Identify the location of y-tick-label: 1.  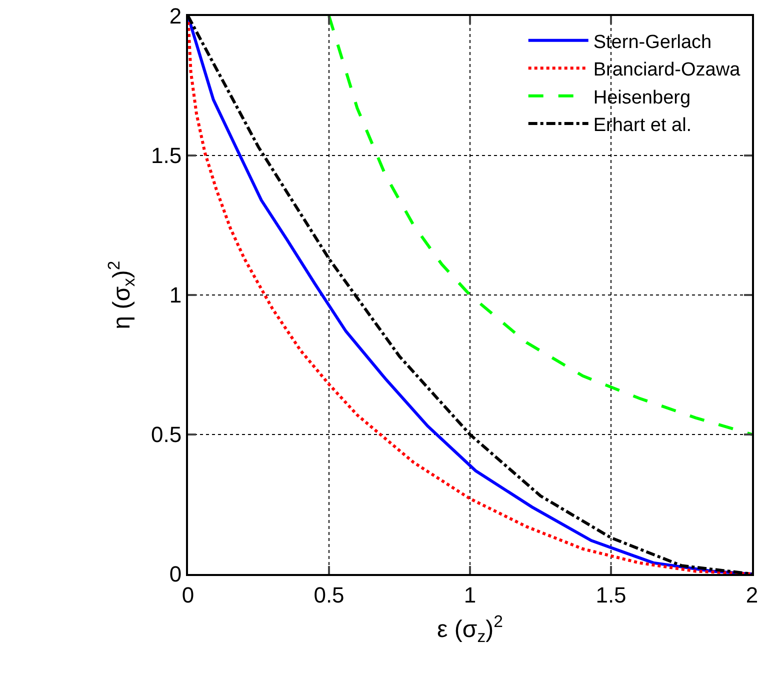
(175, 295).